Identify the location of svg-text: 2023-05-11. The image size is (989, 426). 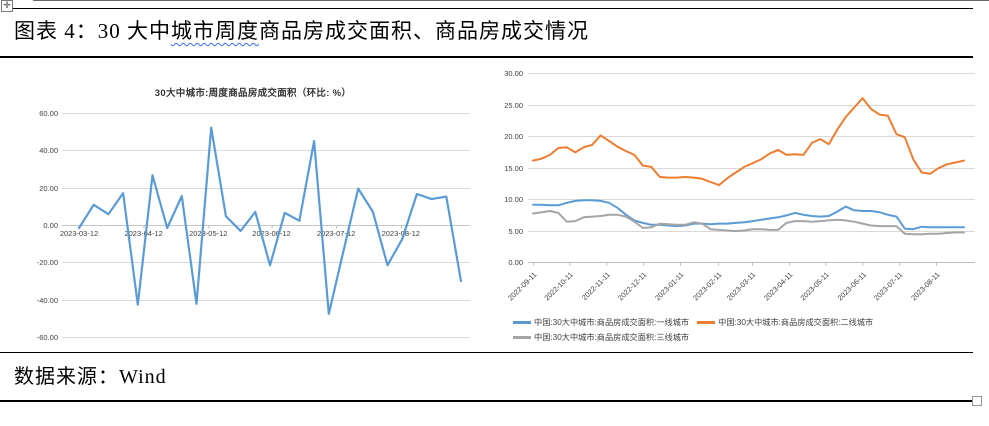
(814, 286).